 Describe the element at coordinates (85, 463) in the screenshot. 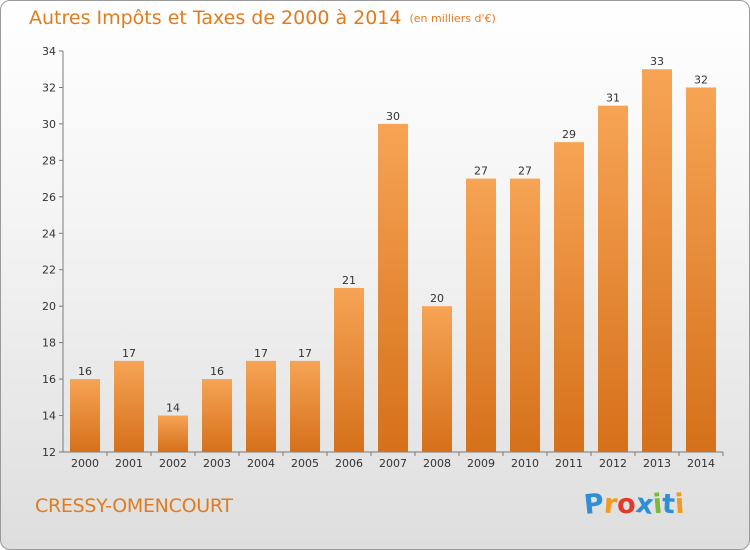

I see `x-tick-label: 2000` at that location.